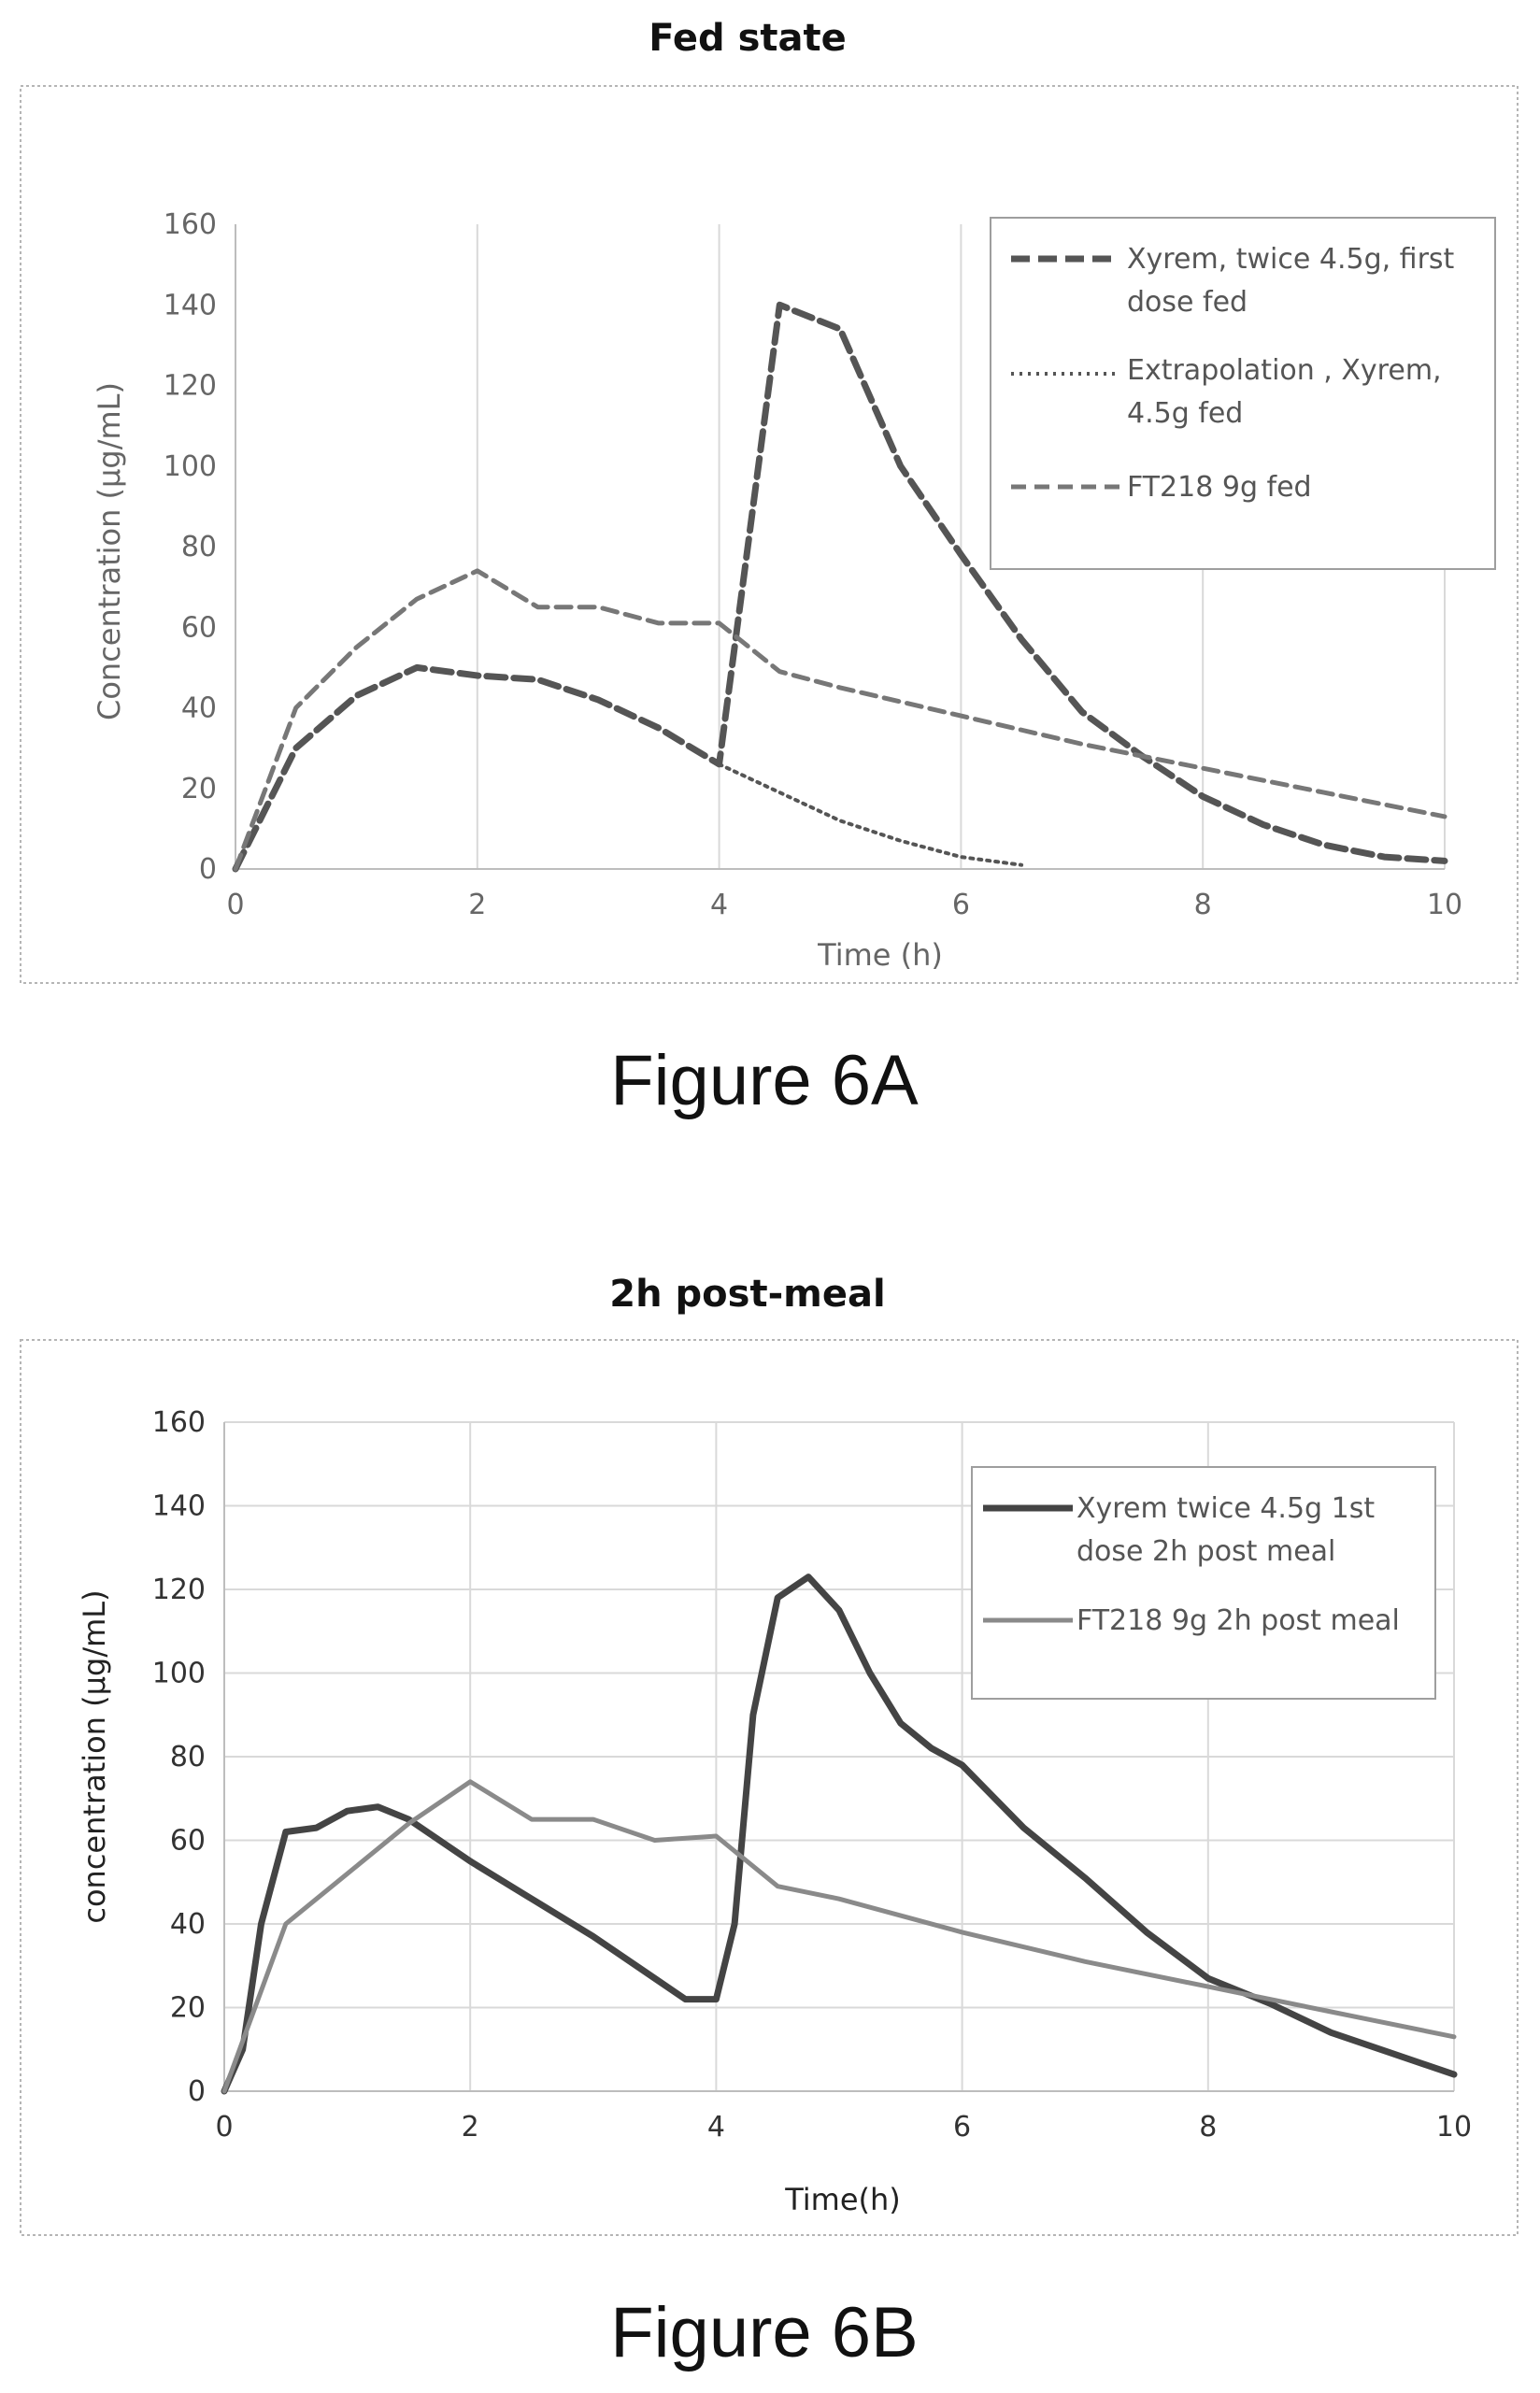 This screenshot has width=1540, height=2393. What do you see at coordinates (764, 2332) in the screenshot?
I see `figure-caption: Figure 6B` at bounding box center [764, 2332].